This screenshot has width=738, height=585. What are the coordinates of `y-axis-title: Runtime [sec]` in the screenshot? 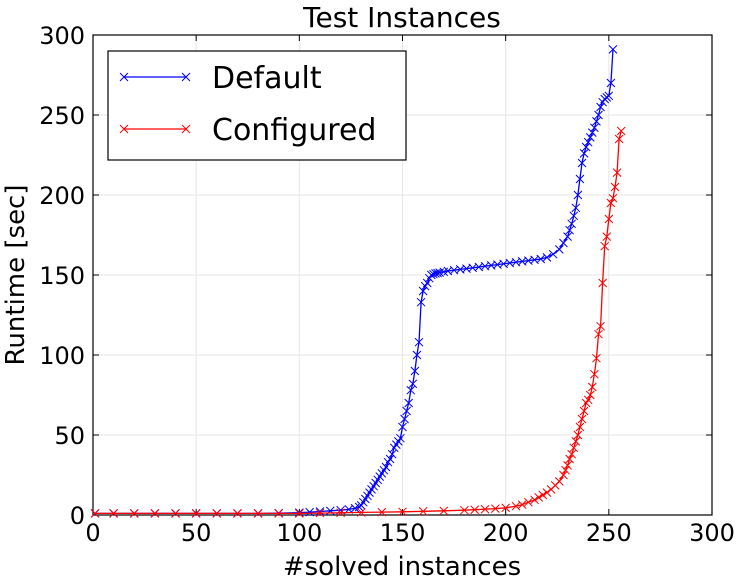 It's located at (16, 275).